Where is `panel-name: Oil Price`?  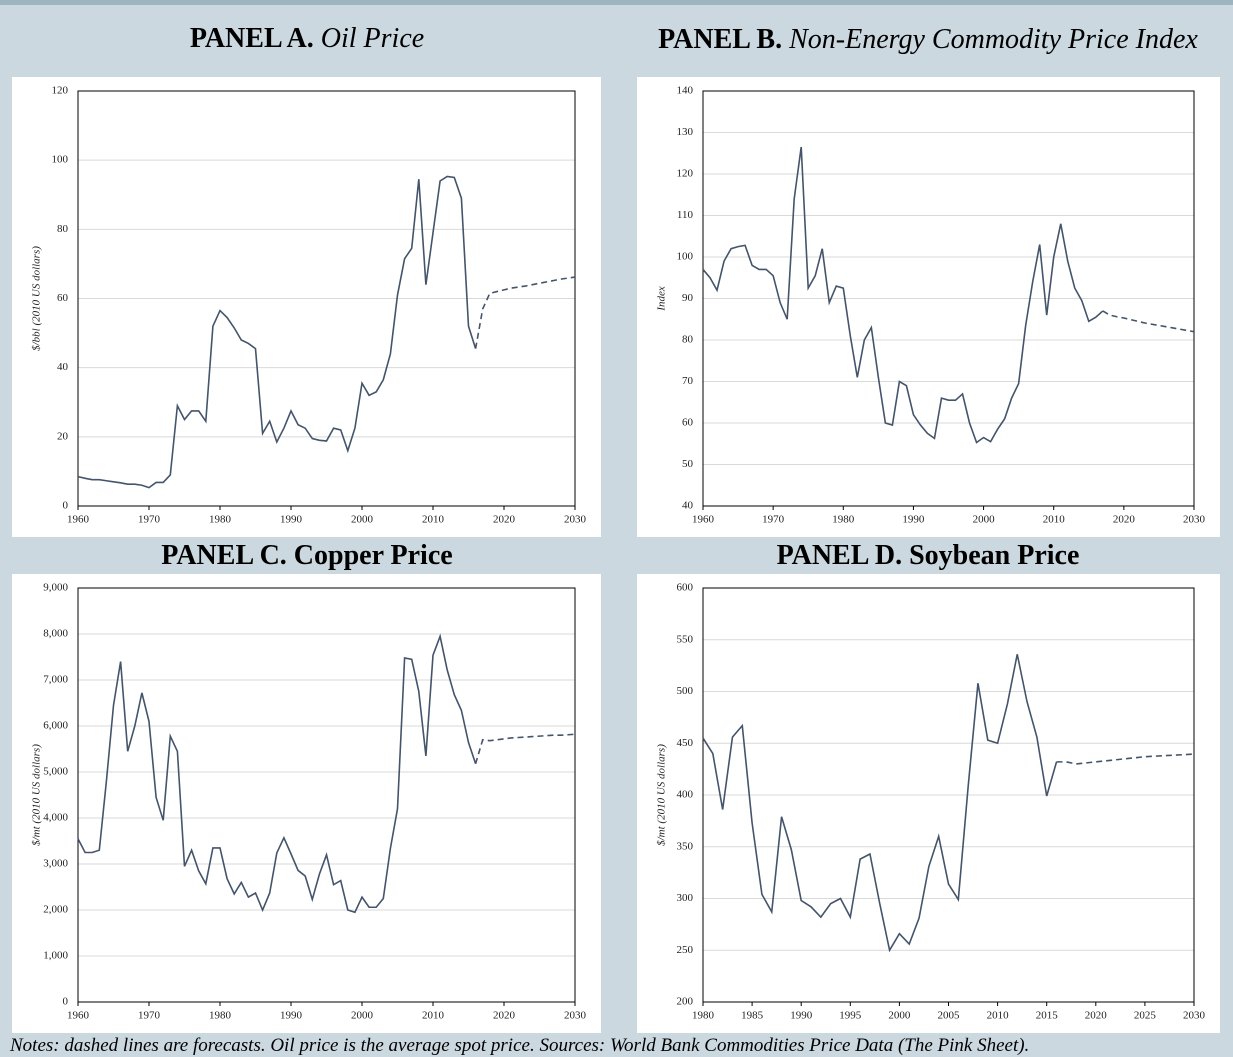 panel-name: Oil Price is located at coordinates (372, 38).